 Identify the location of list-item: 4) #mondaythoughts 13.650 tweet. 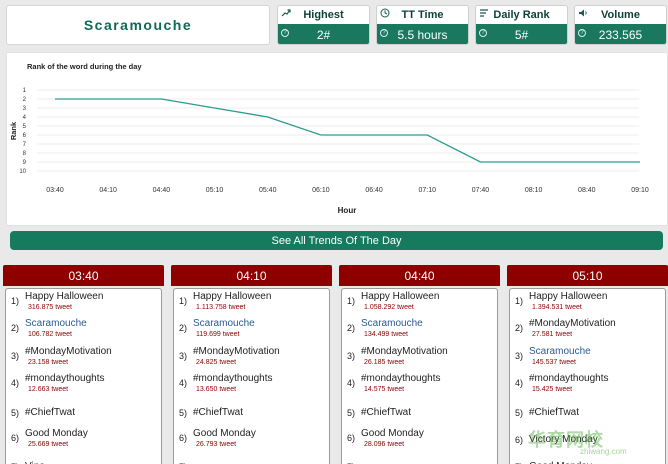
(251, 384).